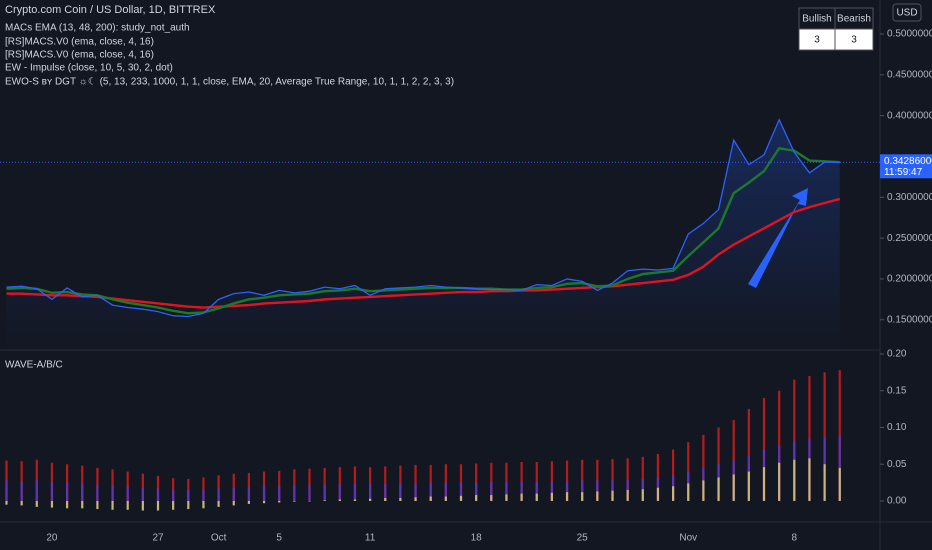  What do you see at coordinates (854, 19) in the screenshot?
I see `table-header: Bearish` at bounding box center [854, 19].